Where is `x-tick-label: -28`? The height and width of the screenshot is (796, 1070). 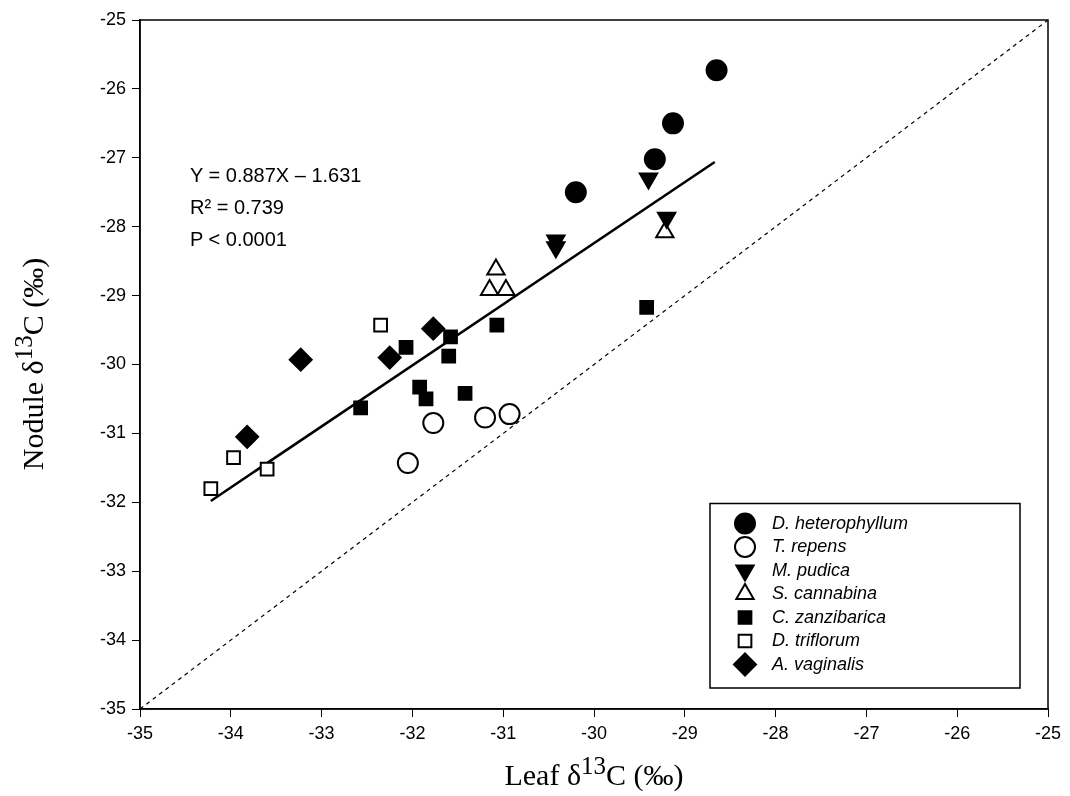
x-tick-label: -28 is located at coordinates (775, 732).